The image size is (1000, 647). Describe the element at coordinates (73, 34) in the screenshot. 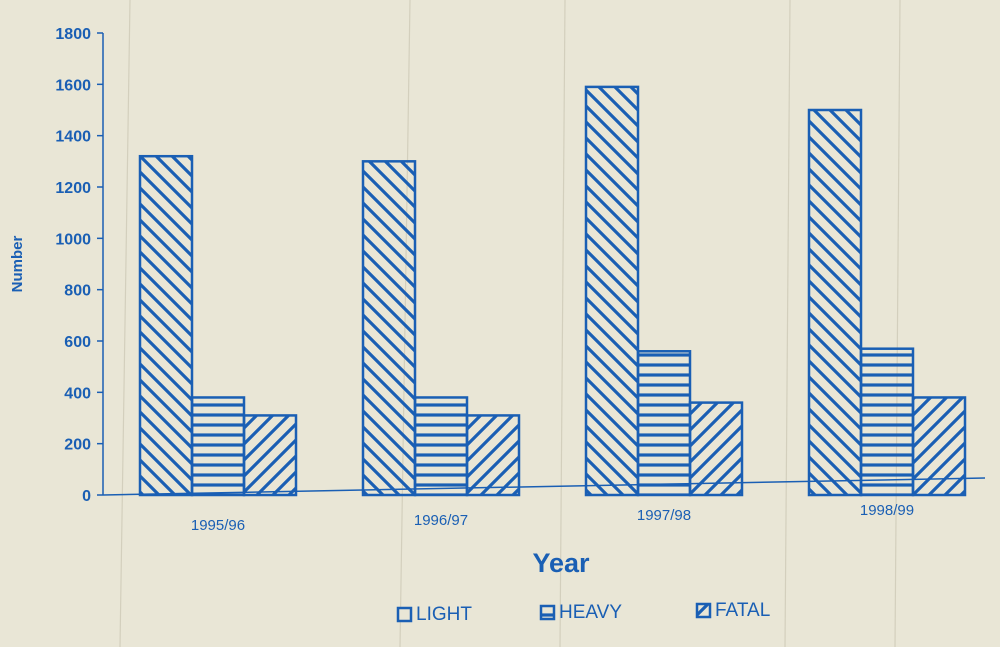

I see `y-tick-label: 1800` at that location.